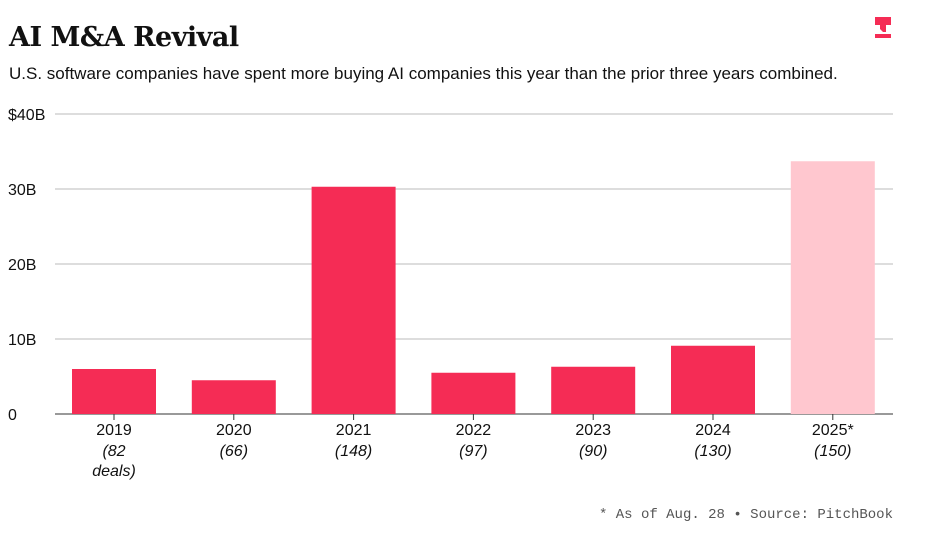  What do you see at coordinates (353, 300) in the screenshot?
I see `bar-2021` at bounding box center [353, 300].